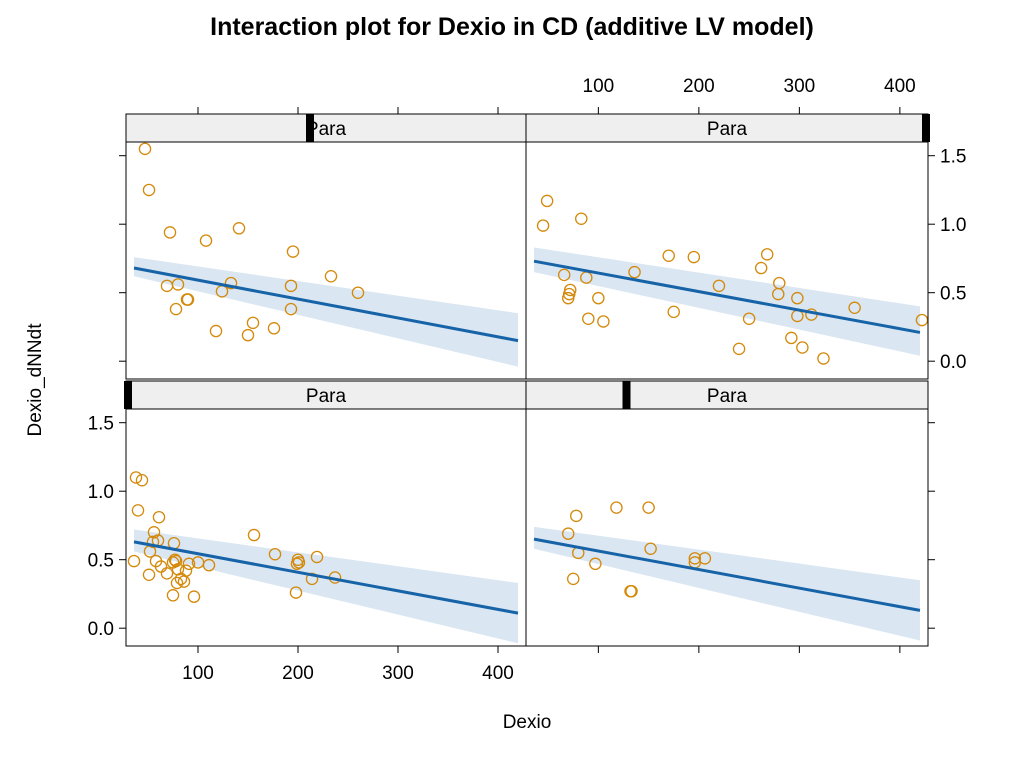 Image resolution: width=1024 pixels, height=768 pixels. I want to click on panel-4: Para, so click(727, 513).